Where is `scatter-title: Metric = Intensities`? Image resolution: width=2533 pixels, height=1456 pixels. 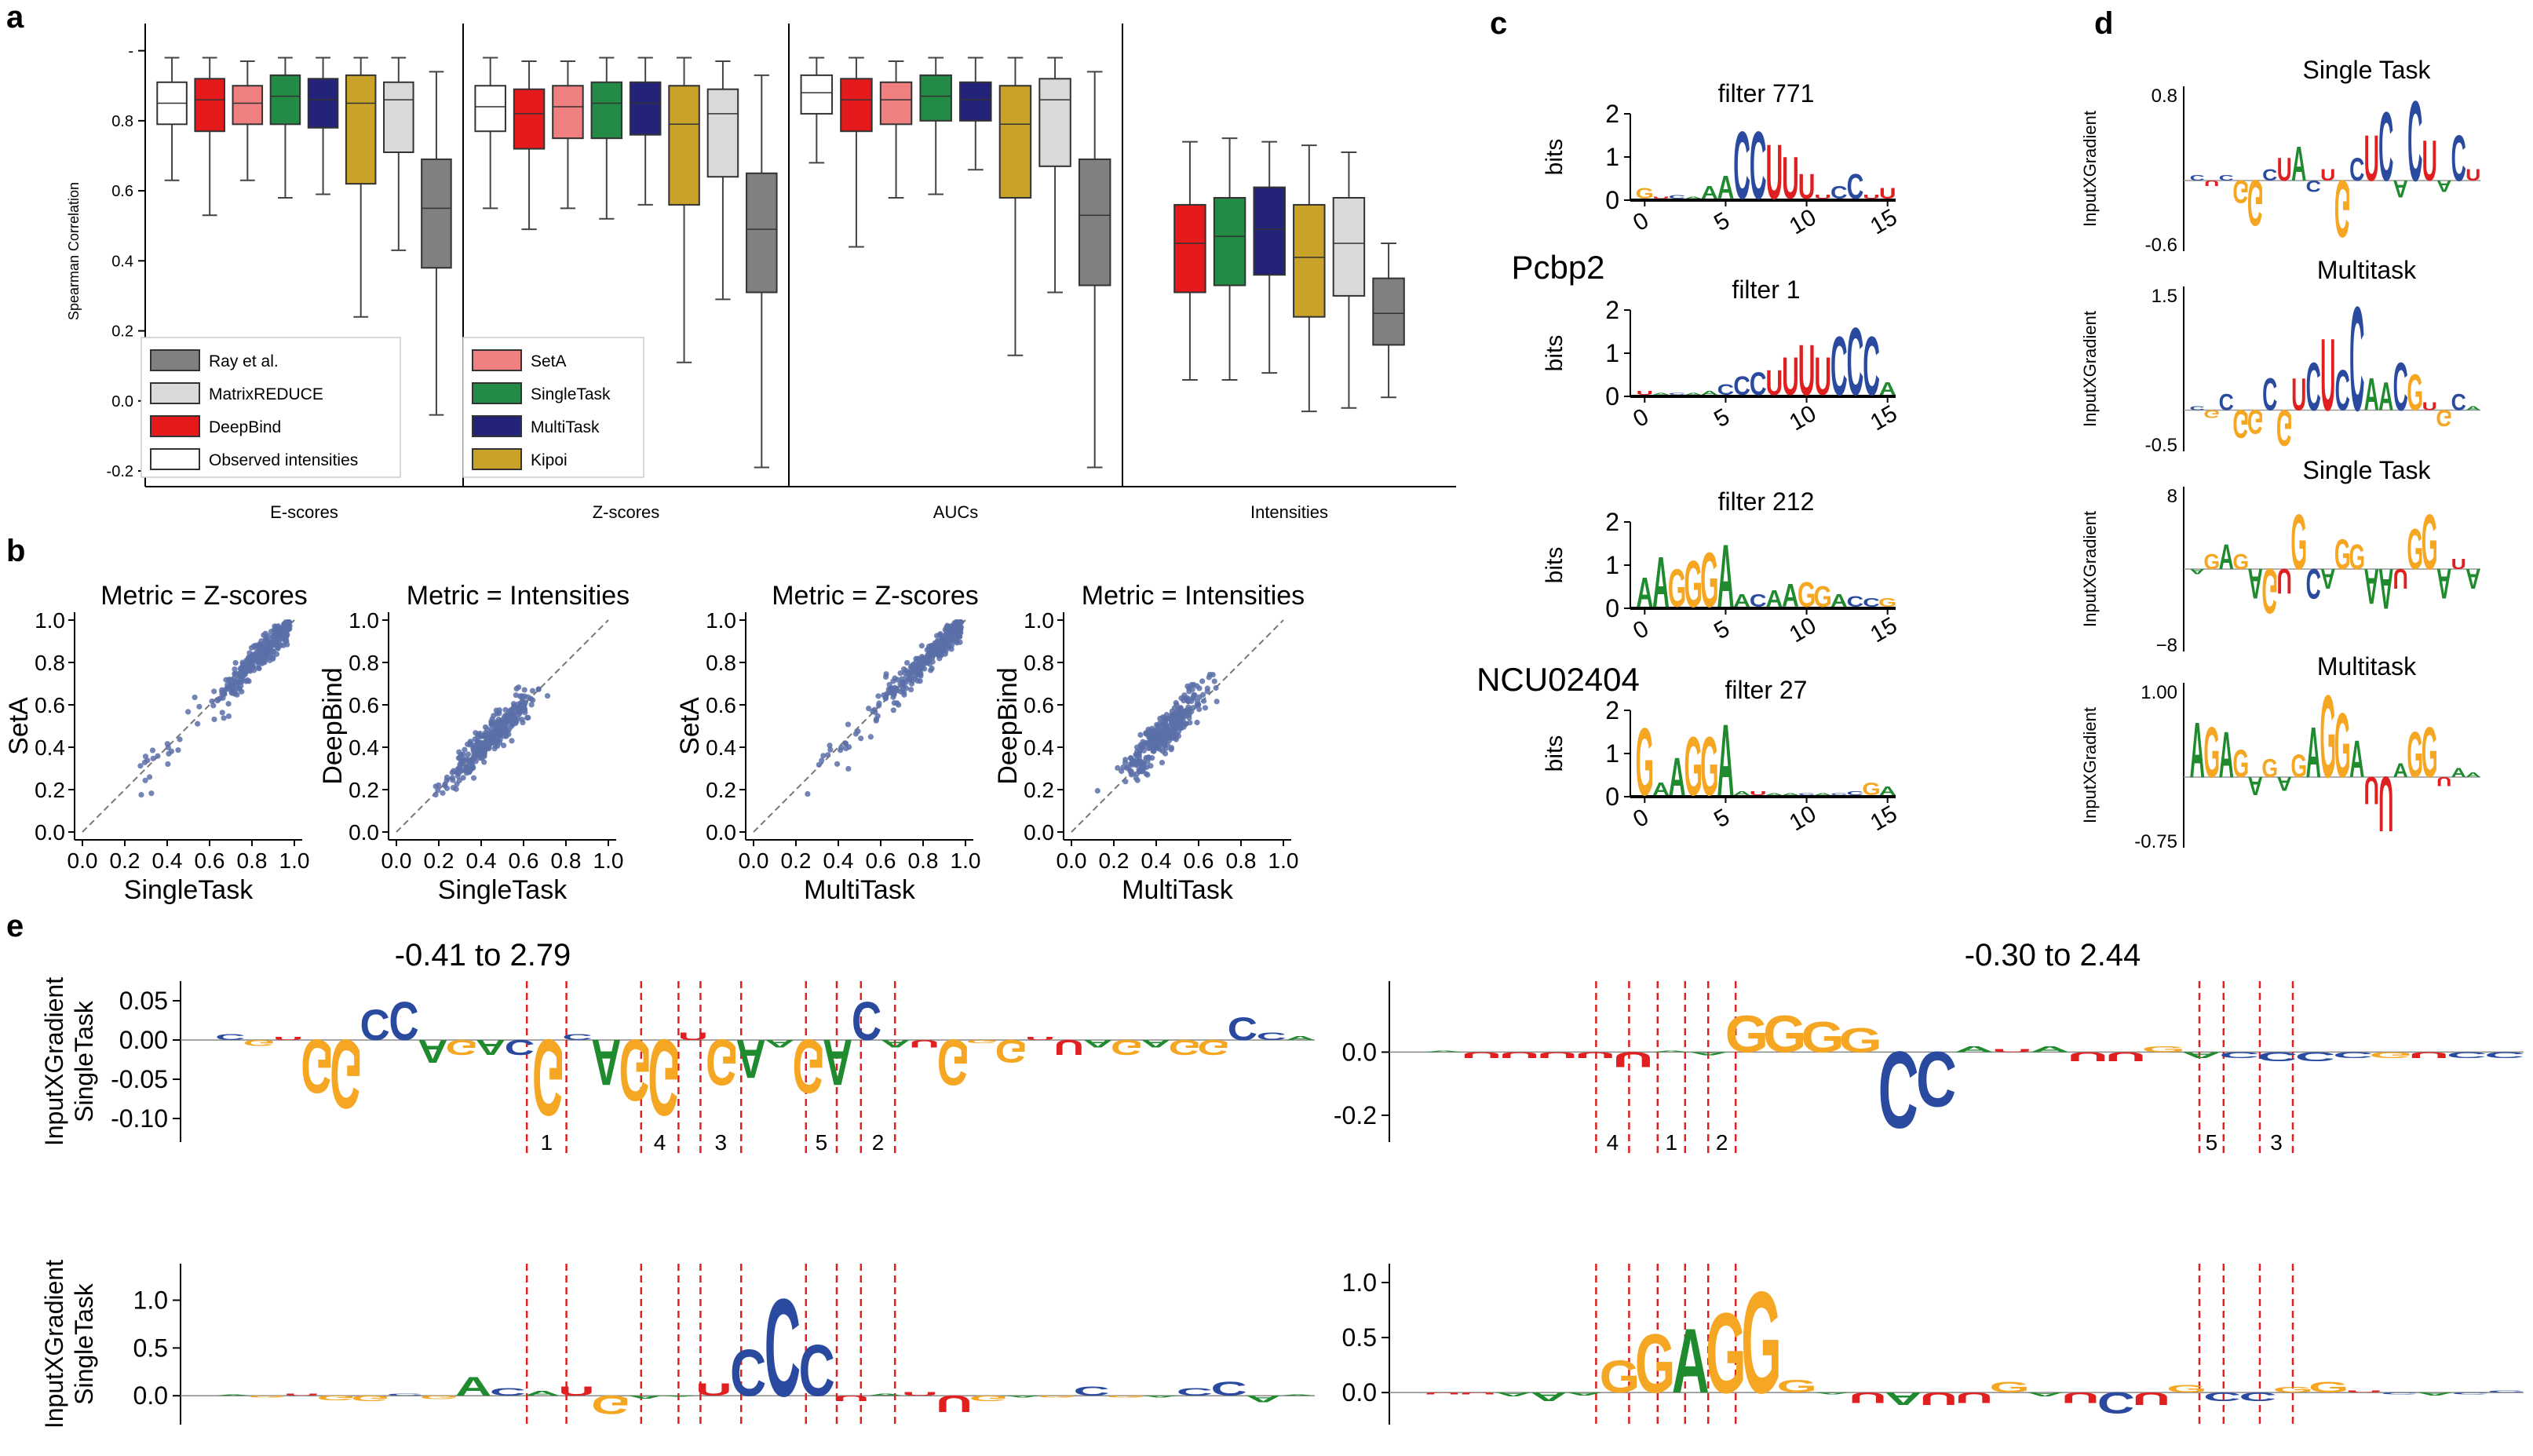 scatter-title: Metric = Intensities is located at coordinates (518, 596).